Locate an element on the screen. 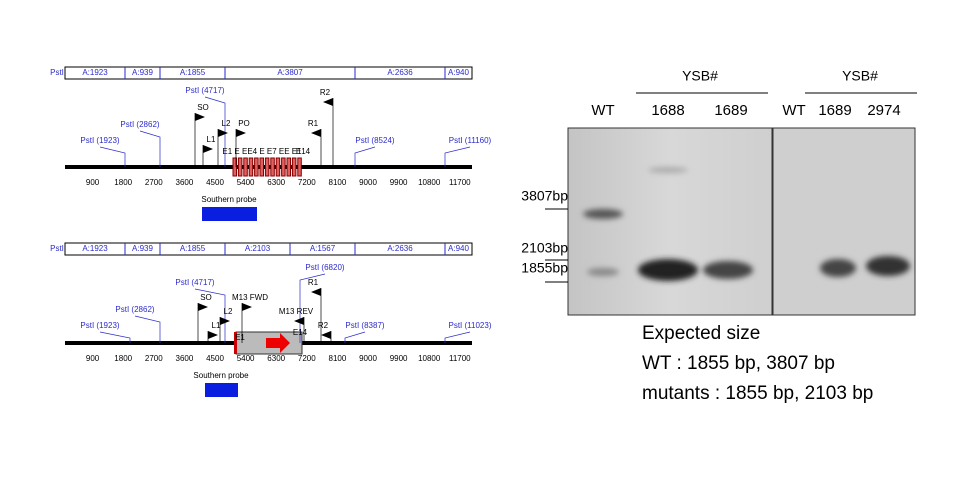  site-label: R1 is located at coordinates (313, 282).